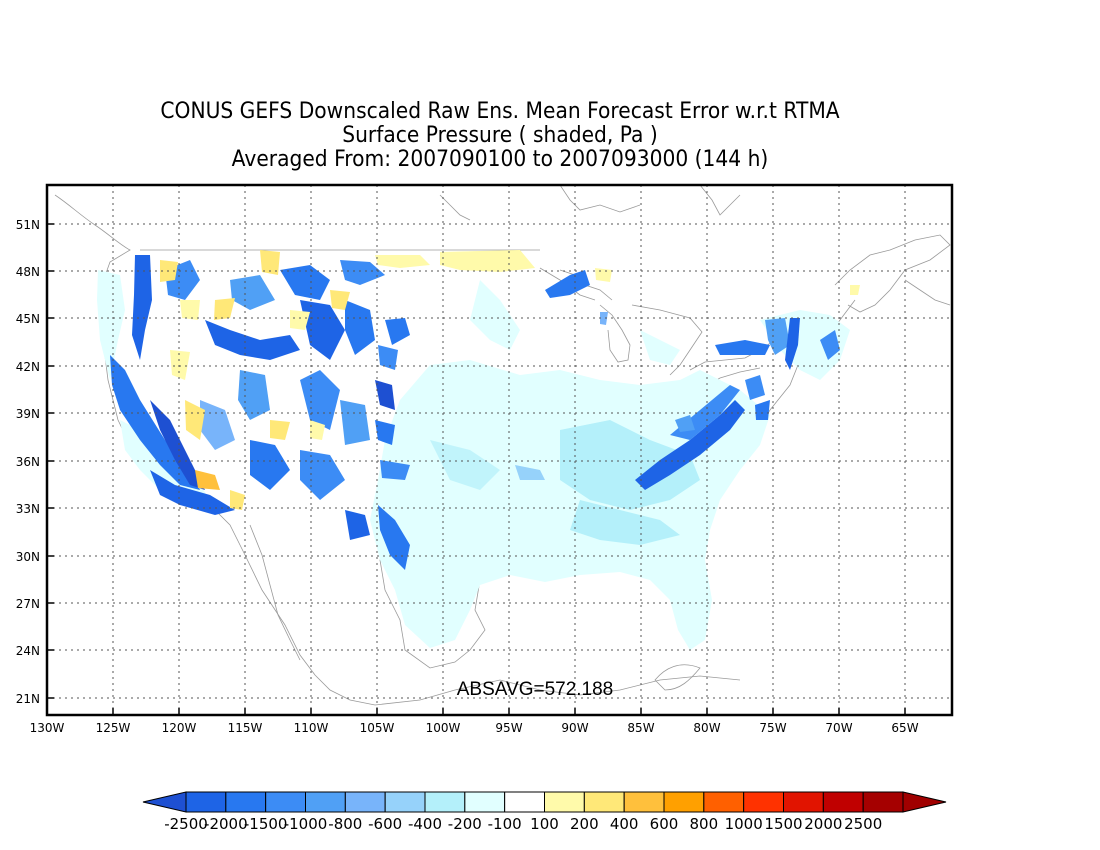 The width and height of the screenshot is (1100, 850). What do you see at coordinates (706, 728) in the screenshot?
I see `lon-label: 80W` at bounding box center [706, 728].